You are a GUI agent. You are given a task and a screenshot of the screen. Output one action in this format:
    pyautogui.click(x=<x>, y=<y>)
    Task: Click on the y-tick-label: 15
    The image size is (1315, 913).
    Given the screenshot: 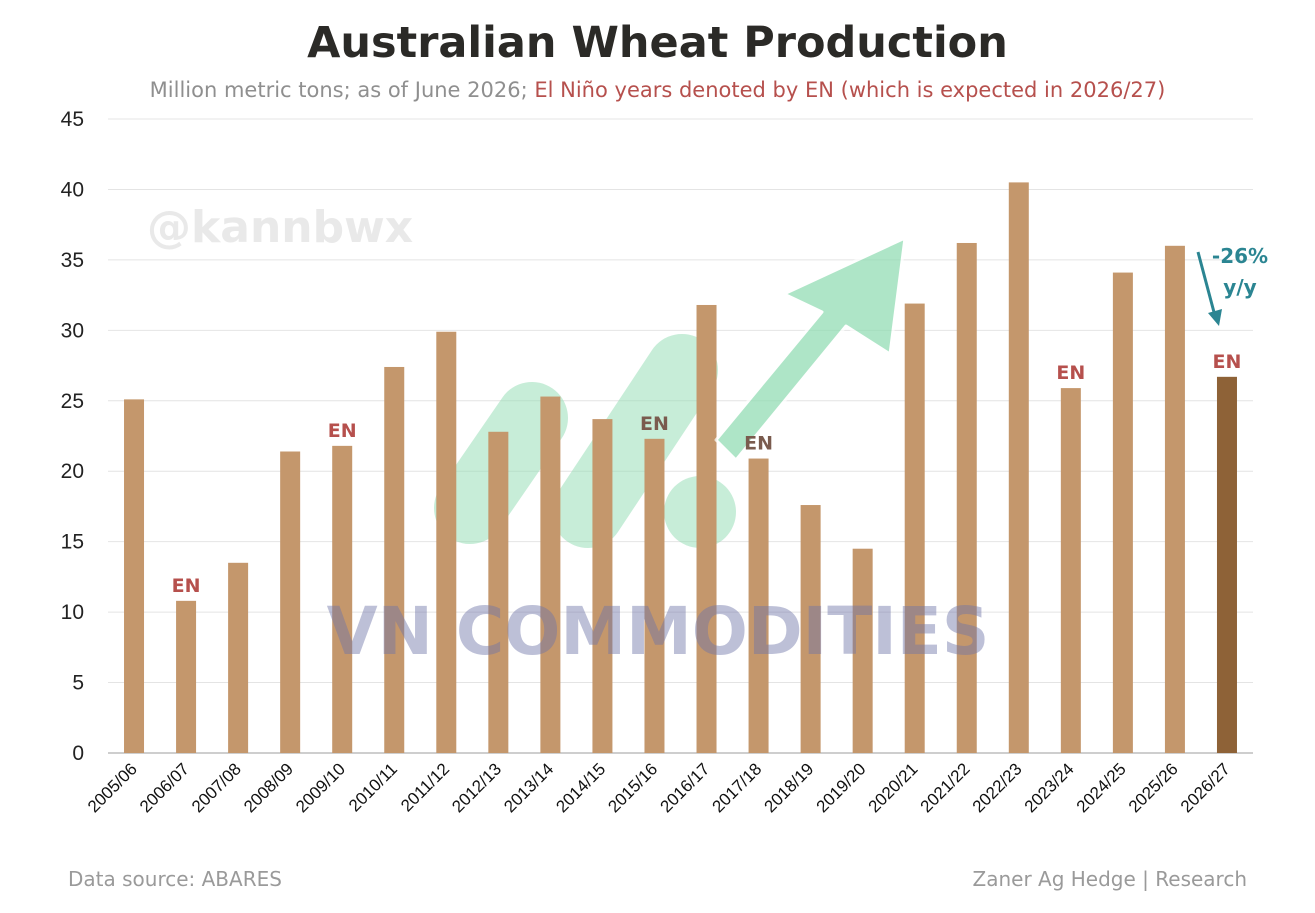 What is the action you would take?
    pyautogui.click(x=72, y=542)
    